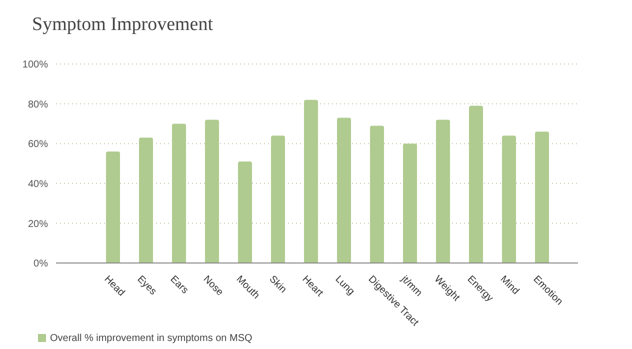 The width and height of the screenshot is (632, 349). Describe the element at coordinates (41, 264) in the screenshot. I see `y-tick-label: 0%` at that location.